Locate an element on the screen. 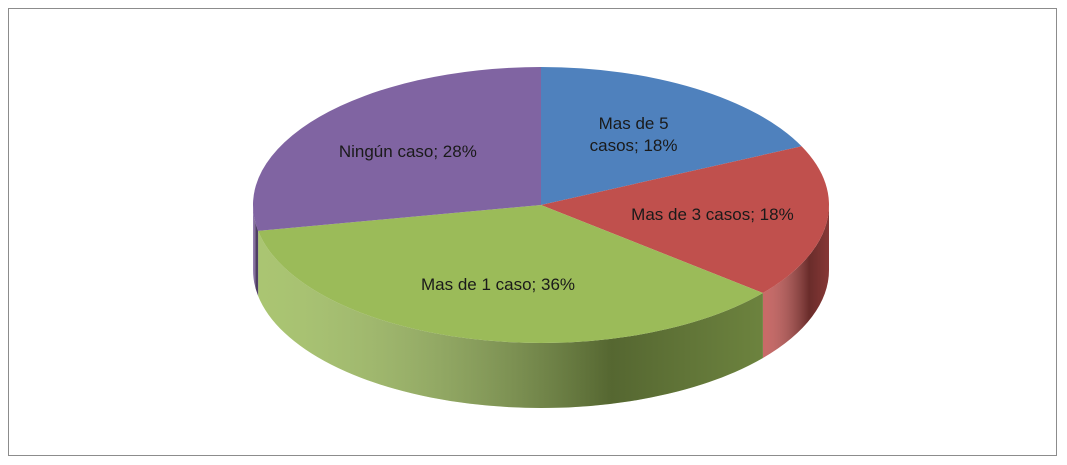 Image resolution: width=1067 pixels, height=465 pixels. data-label: Mas de 5 casos; 18% is located at coordinates (633, 135).